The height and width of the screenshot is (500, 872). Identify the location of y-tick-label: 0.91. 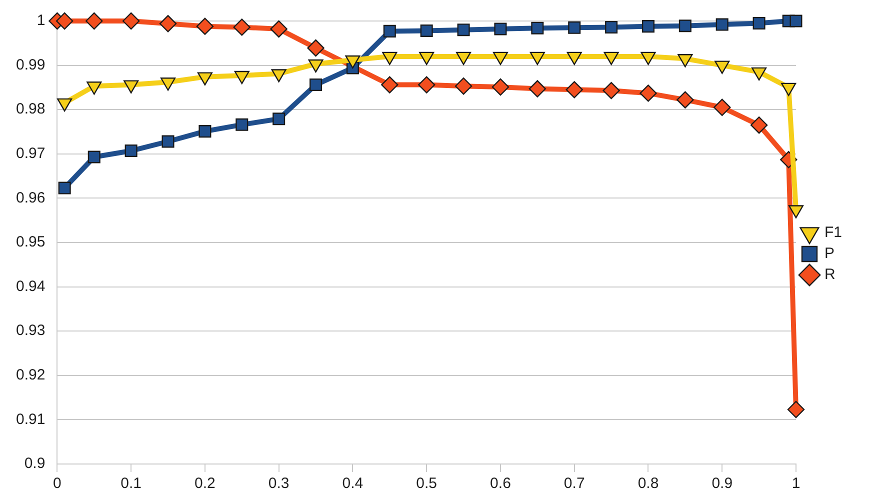
(31, 419).